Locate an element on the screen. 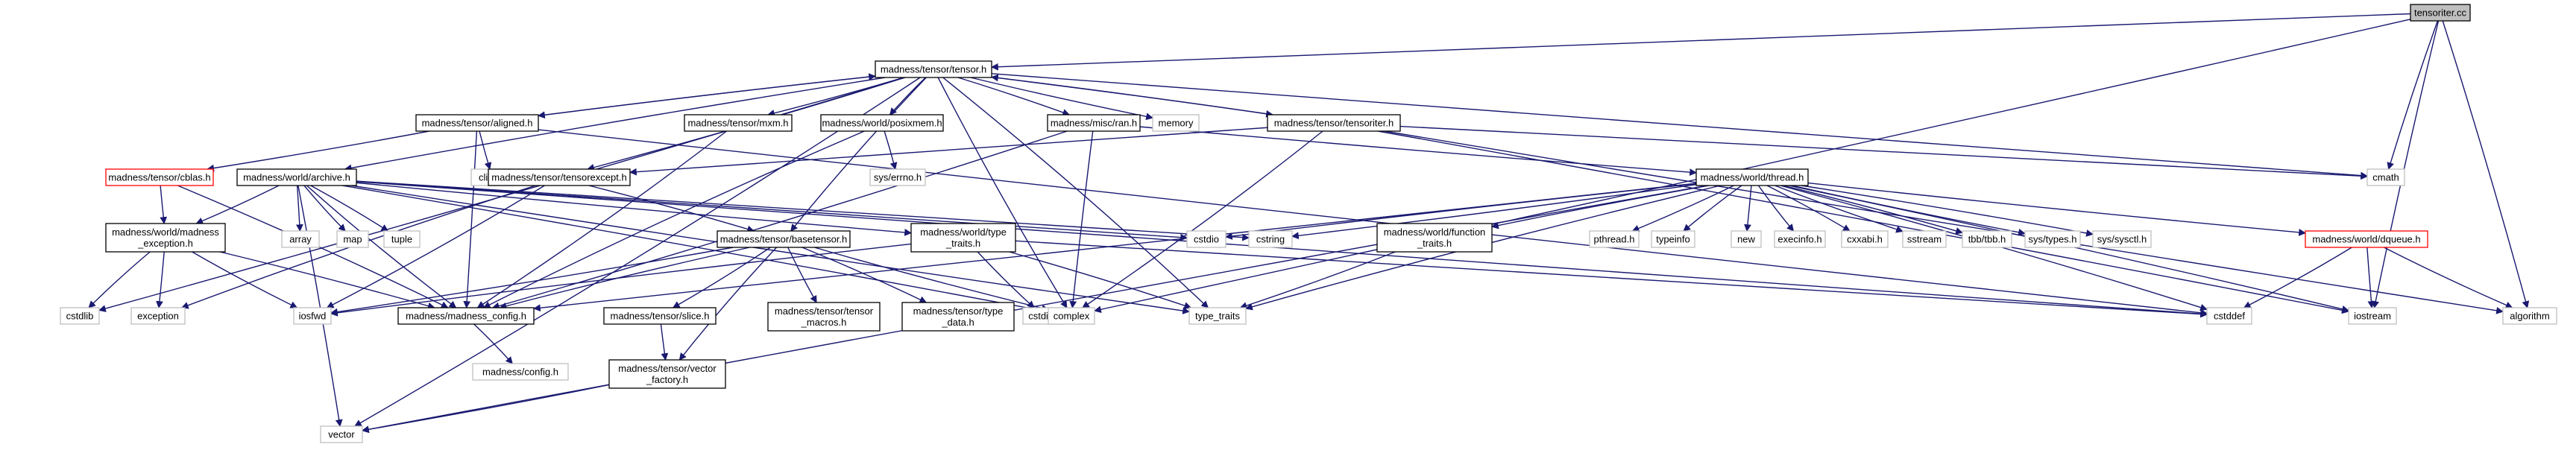 This screenshot has height=453, width=2576. edge-madness_exception_h-to-exception is located at coordinates (160, 279).